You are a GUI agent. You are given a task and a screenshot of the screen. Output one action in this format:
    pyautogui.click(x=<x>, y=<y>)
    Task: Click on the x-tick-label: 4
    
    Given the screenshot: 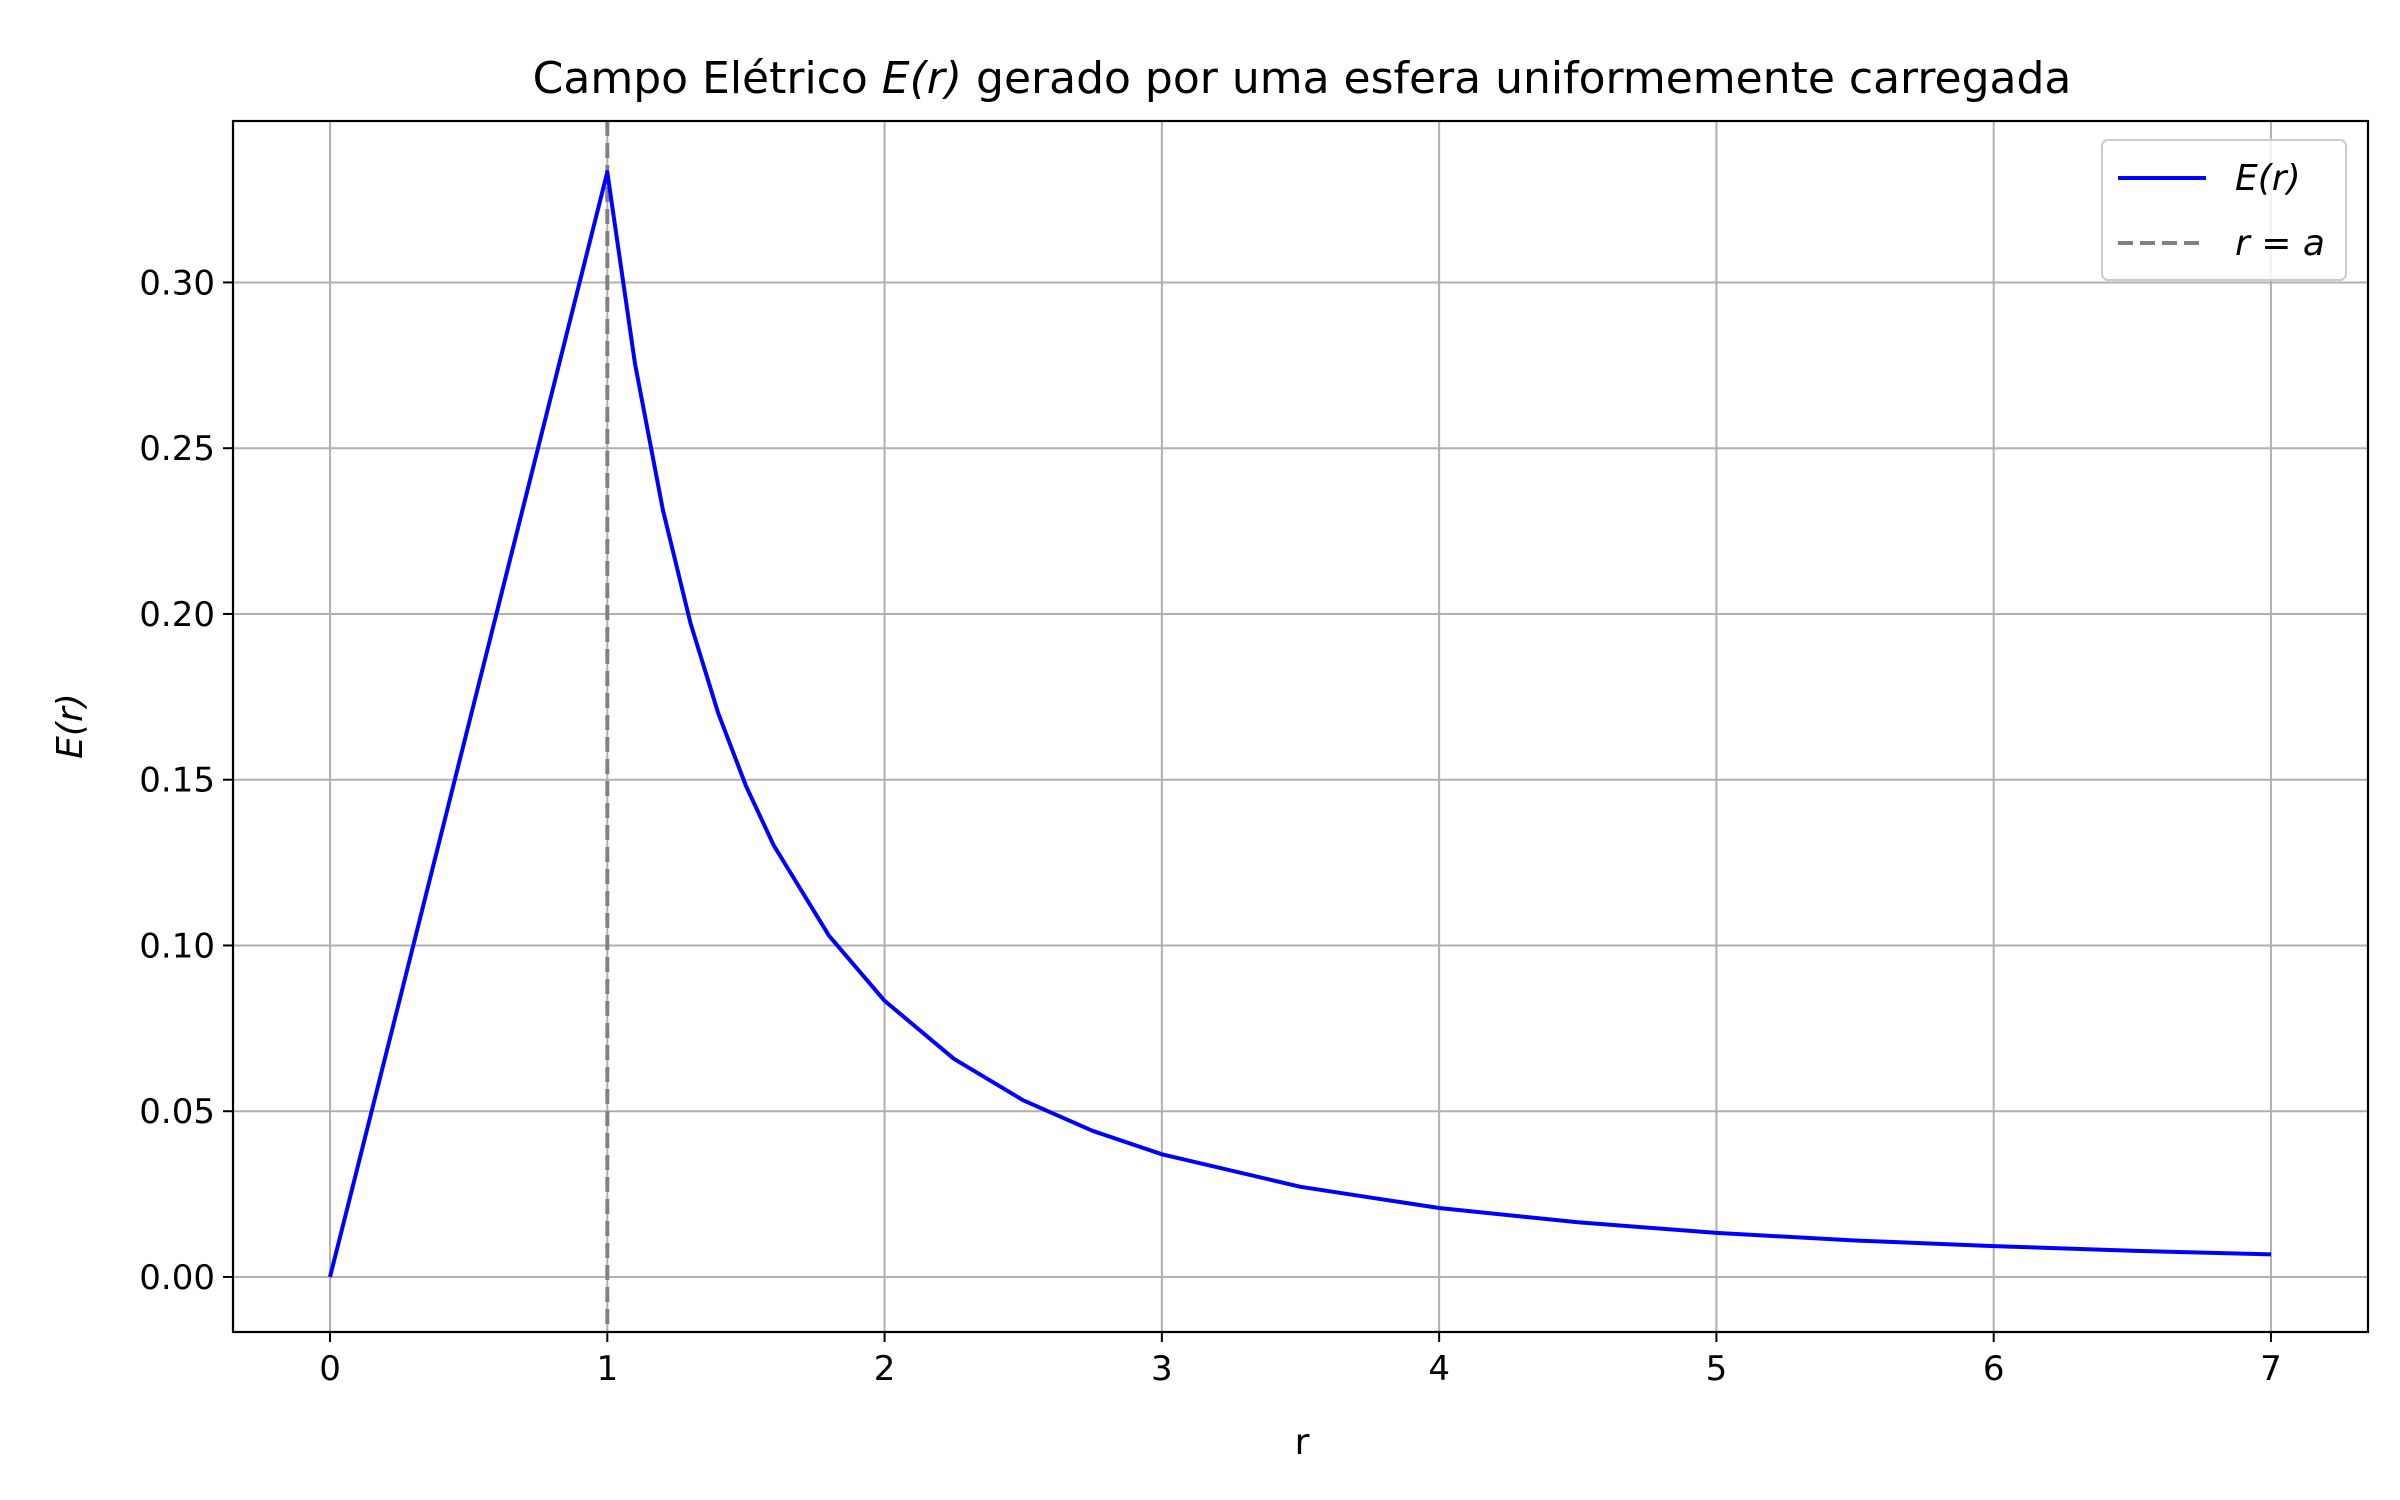 What is the action you would take?
    pyautogui.click(x=1439, y=1369)
    